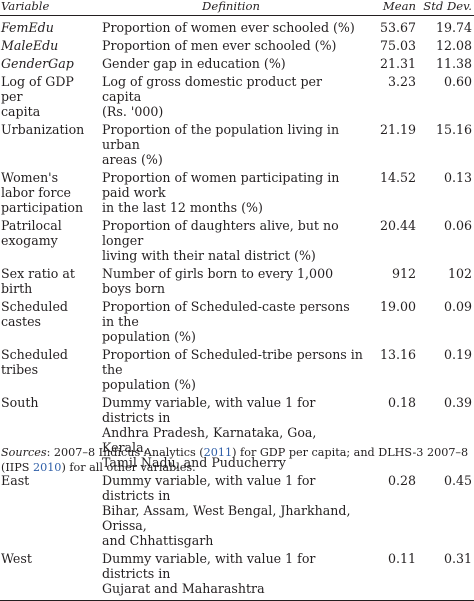  What do you see at coordinates (453, 27) in the screenshot?
I see `cell-std-dev: 19.74` at bounding box center [453, 27].